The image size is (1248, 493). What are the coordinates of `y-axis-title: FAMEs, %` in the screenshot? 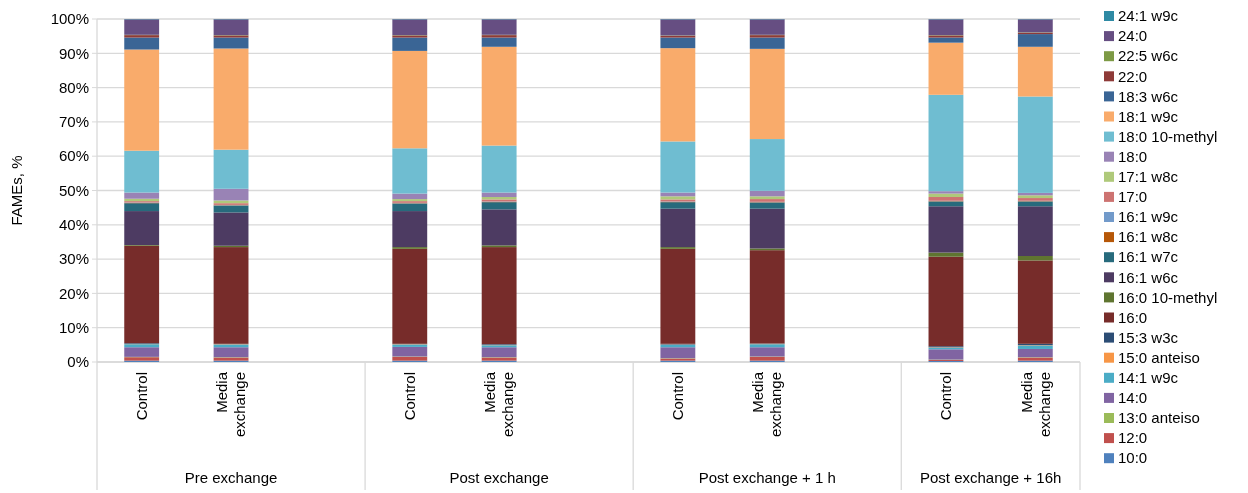 It's located at (16, 190).